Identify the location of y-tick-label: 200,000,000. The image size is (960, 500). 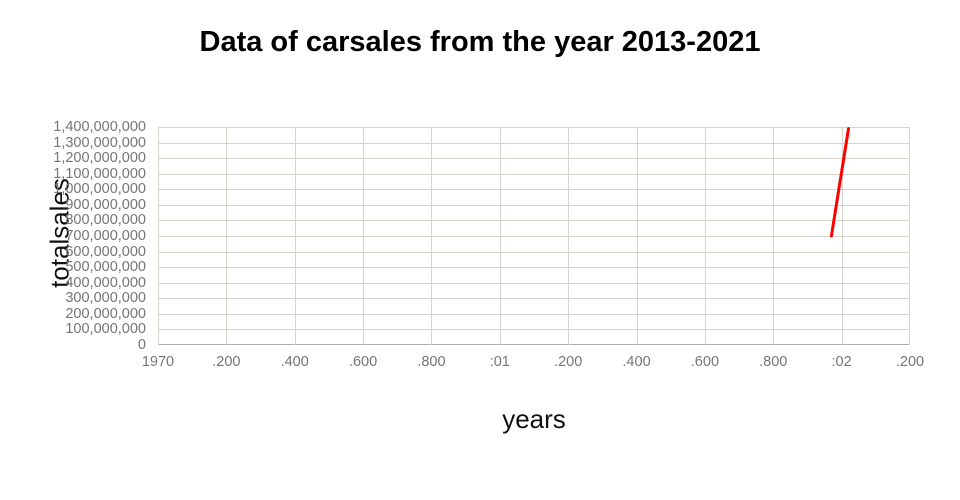
(105, 313).